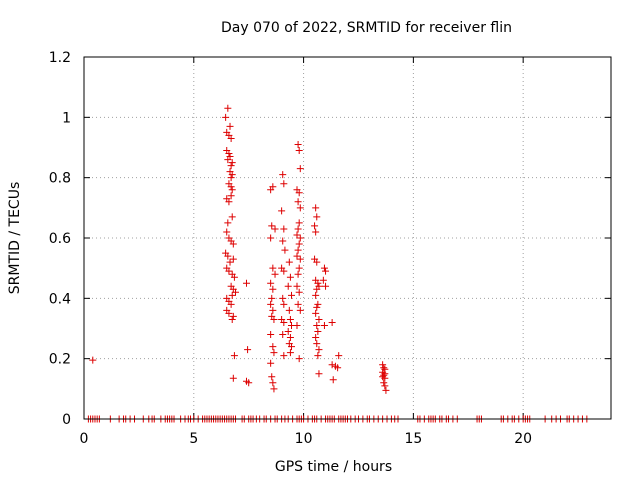 The image size is (640, 480). Describe the element at coordinates (333, 467) in the screenshot. I see `x-axis-label: GPS time / hours` at that location.